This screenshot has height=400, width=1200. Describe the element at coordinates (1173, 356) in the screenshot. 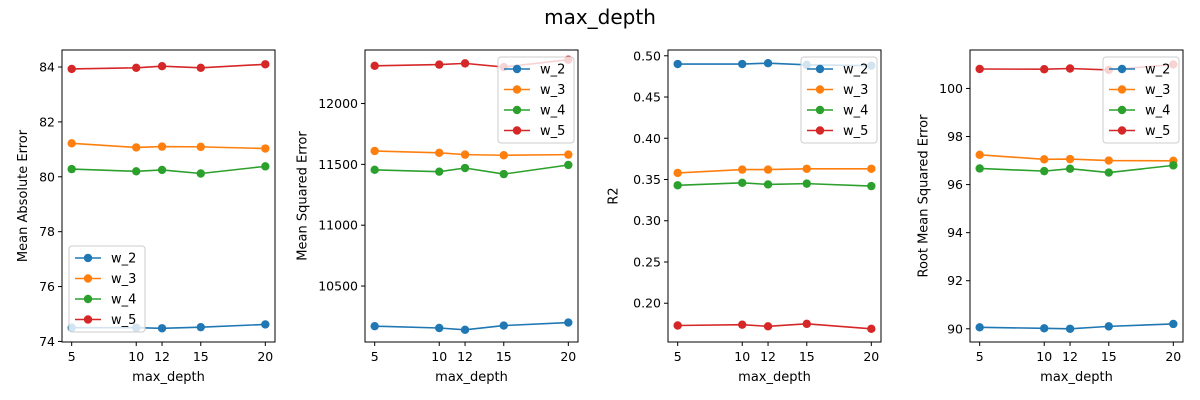

I see `x-tick-label: 20` at that location.